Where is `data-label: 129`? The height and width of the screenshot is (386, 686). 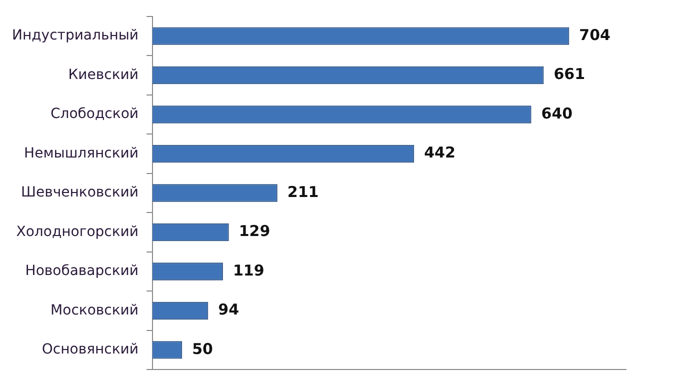 data-label: 129 is located at coordinates (254, 231).